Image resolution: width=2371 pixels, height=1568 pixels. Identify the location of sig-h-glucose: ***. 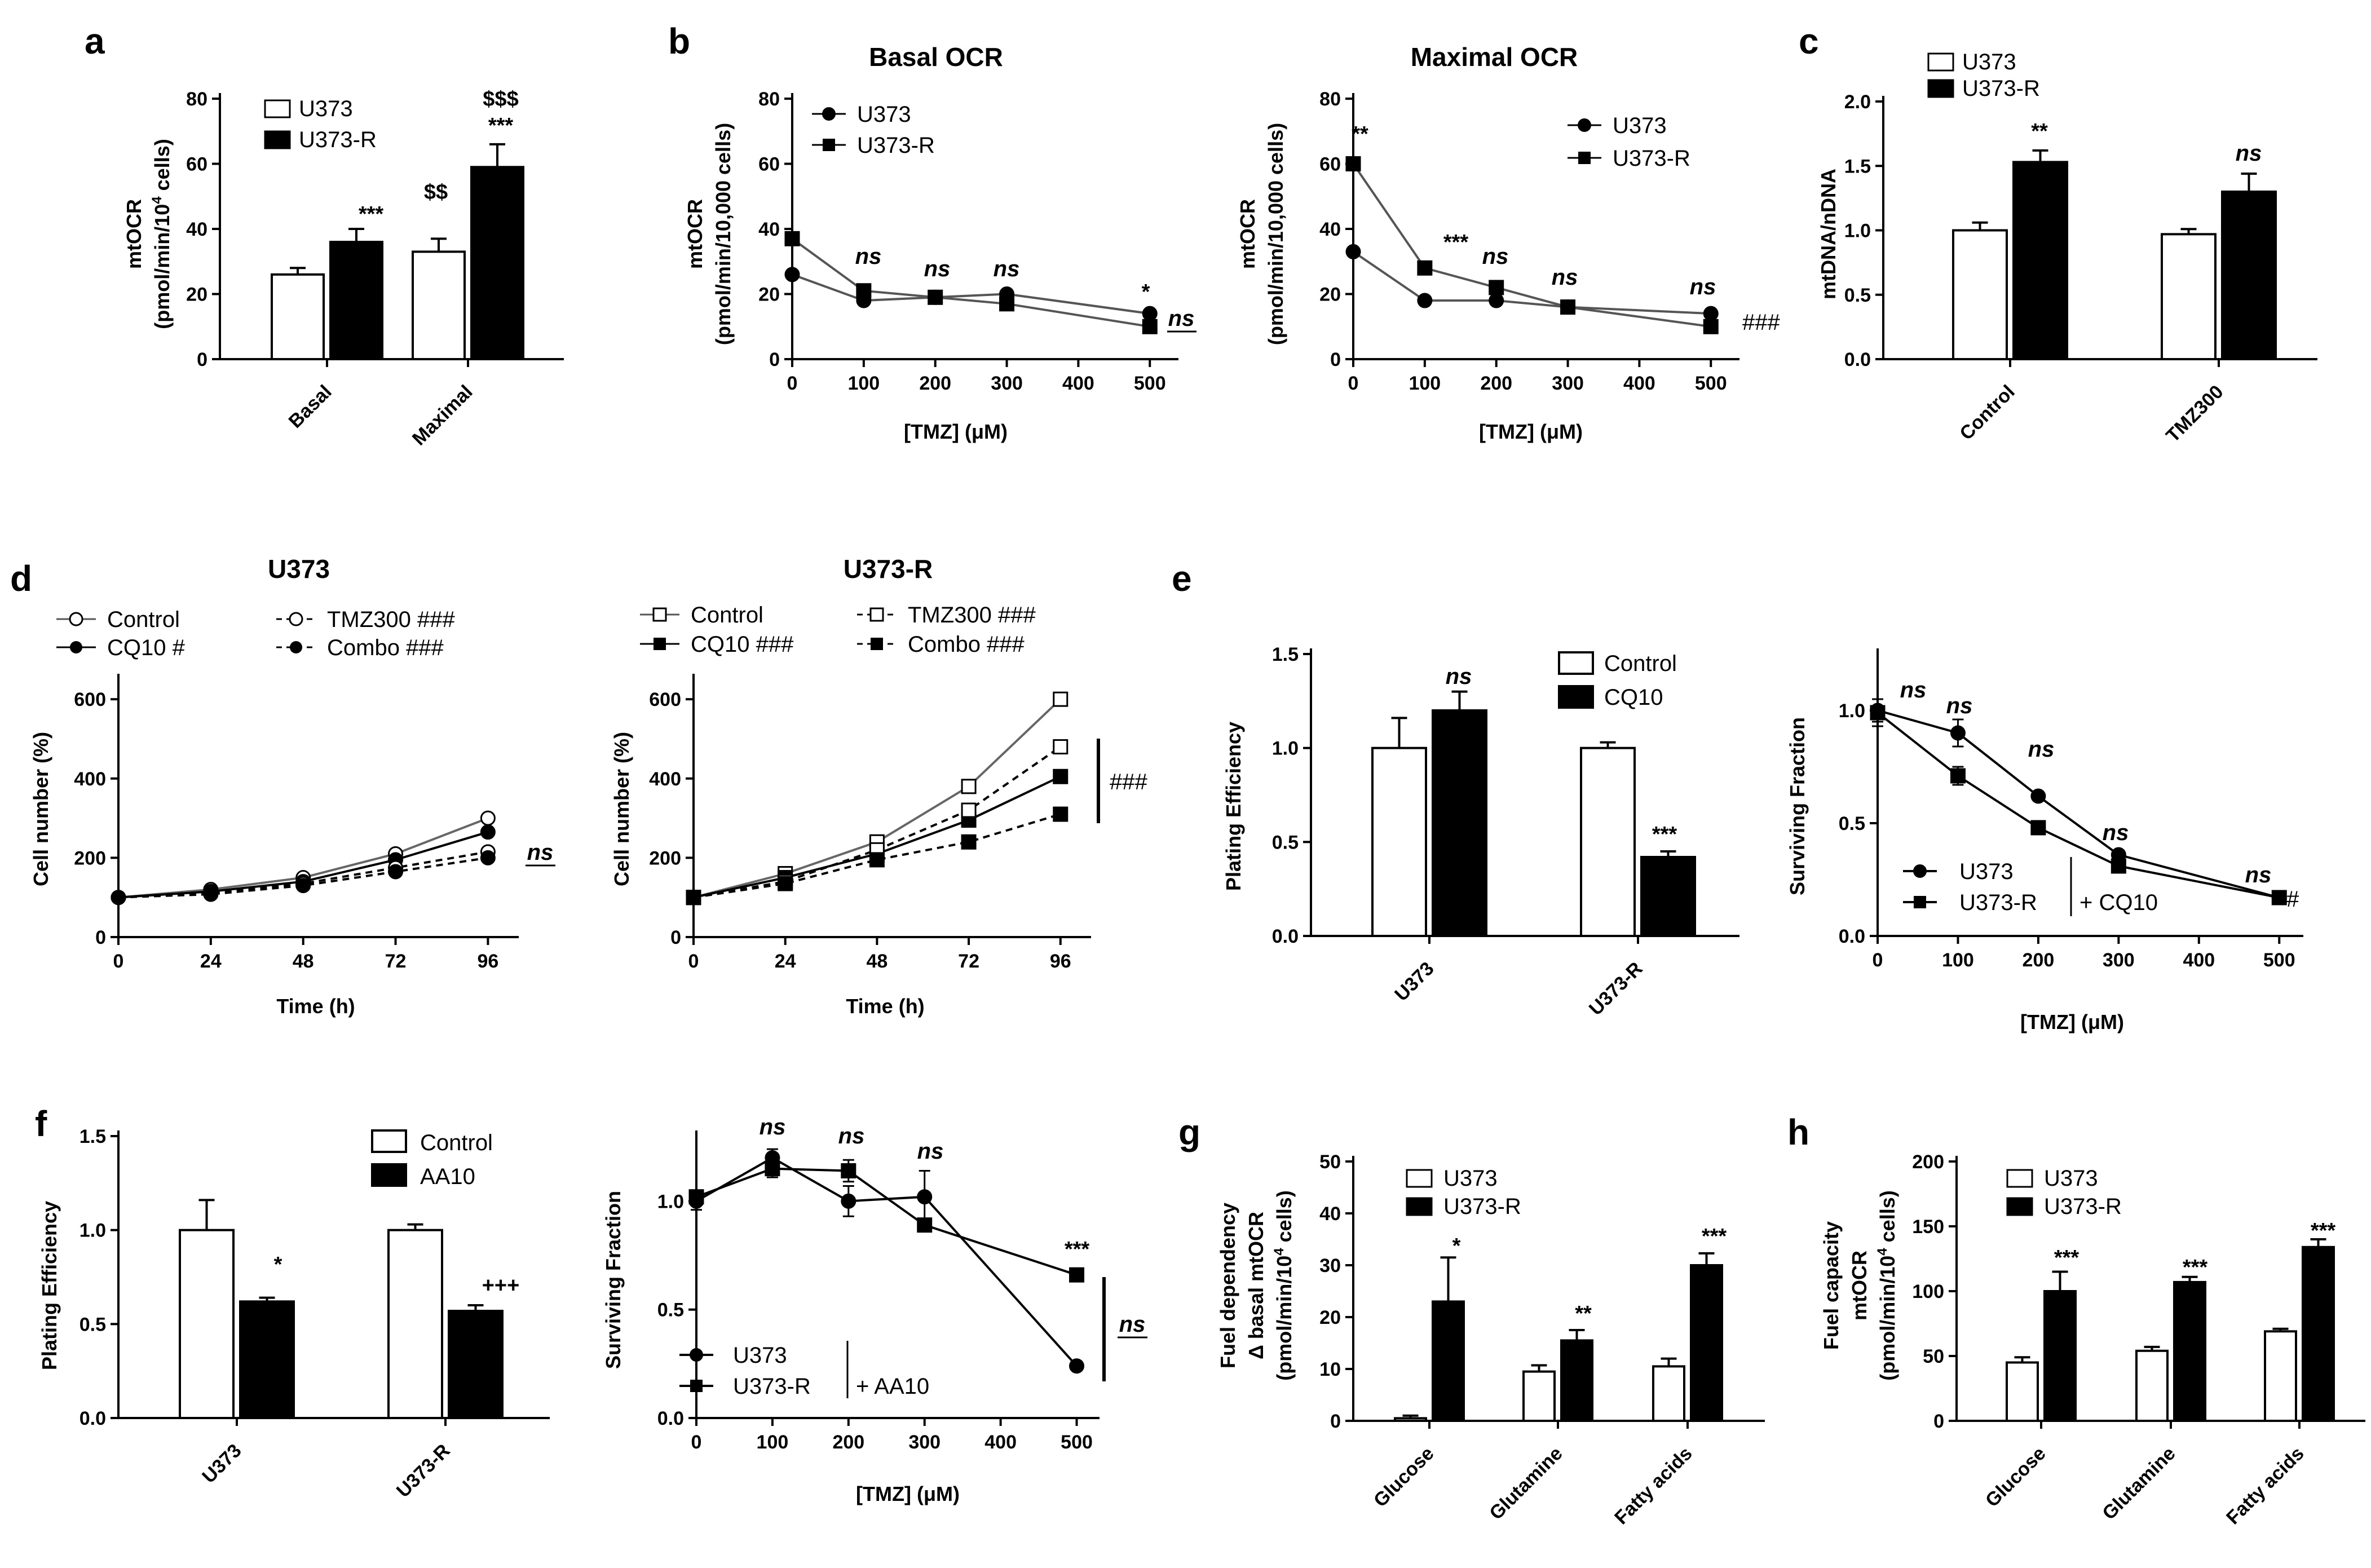
(2066, 1258).